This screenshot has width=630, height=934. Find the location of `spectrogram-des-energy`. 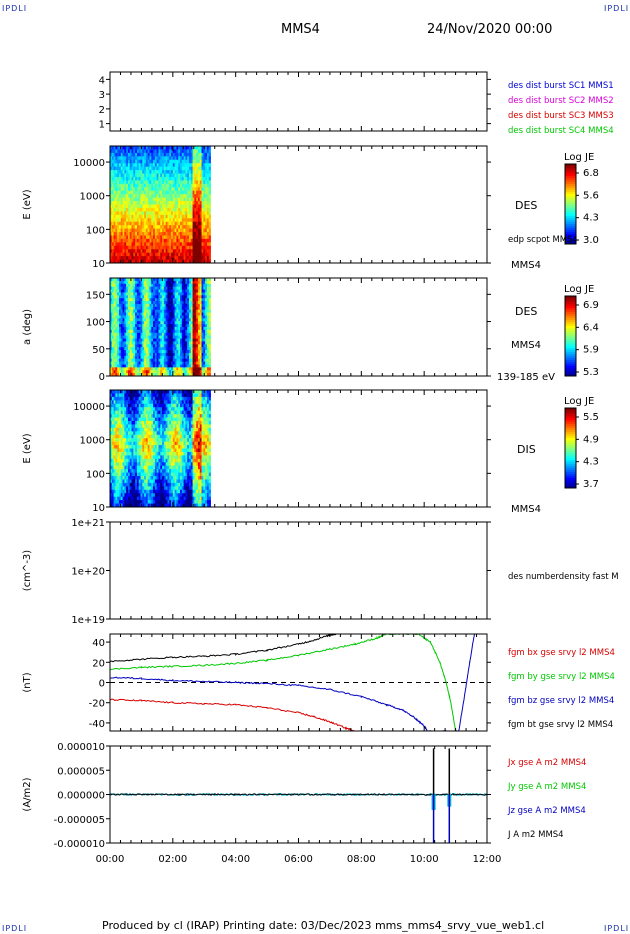

spectrogram-des-energy is located at coordinates (160, 205).